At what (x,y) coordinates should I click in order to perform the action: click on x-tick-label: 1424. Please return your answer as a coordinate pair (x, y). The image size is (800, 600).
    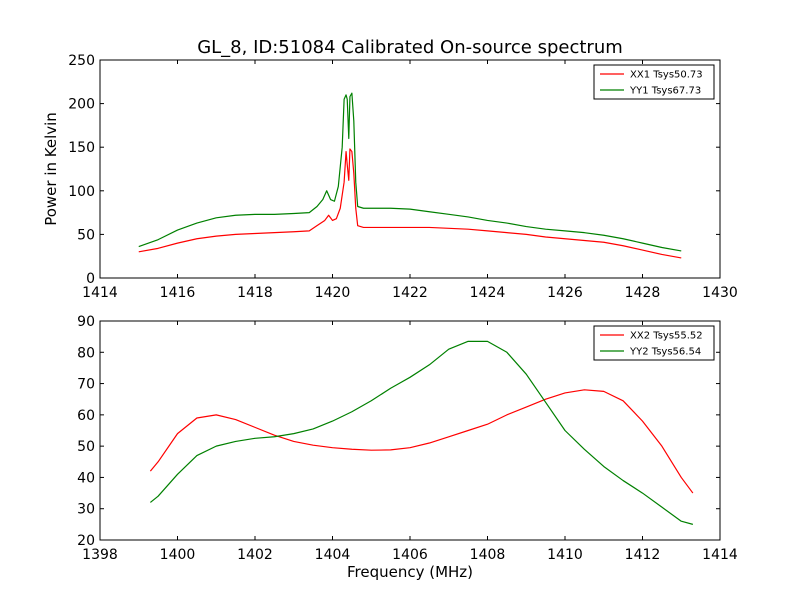
    Looking at the image, I should click on (488, 293).